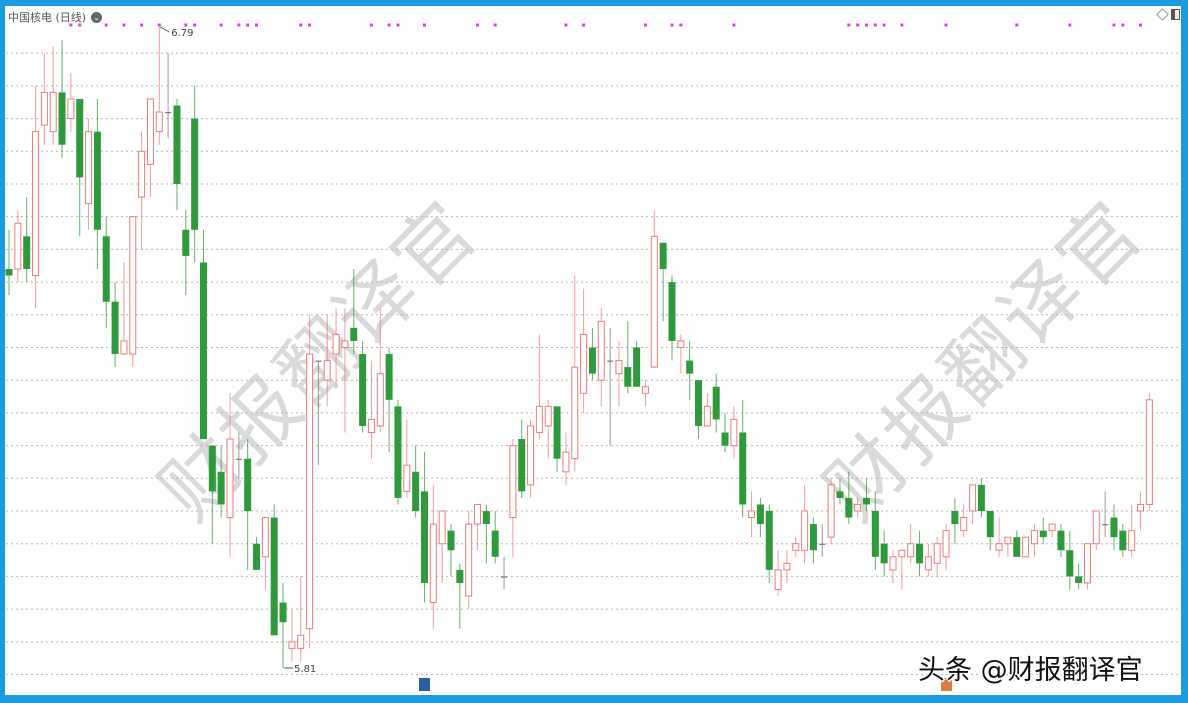  I want to click on diamond-icon, so click(1162, 14).